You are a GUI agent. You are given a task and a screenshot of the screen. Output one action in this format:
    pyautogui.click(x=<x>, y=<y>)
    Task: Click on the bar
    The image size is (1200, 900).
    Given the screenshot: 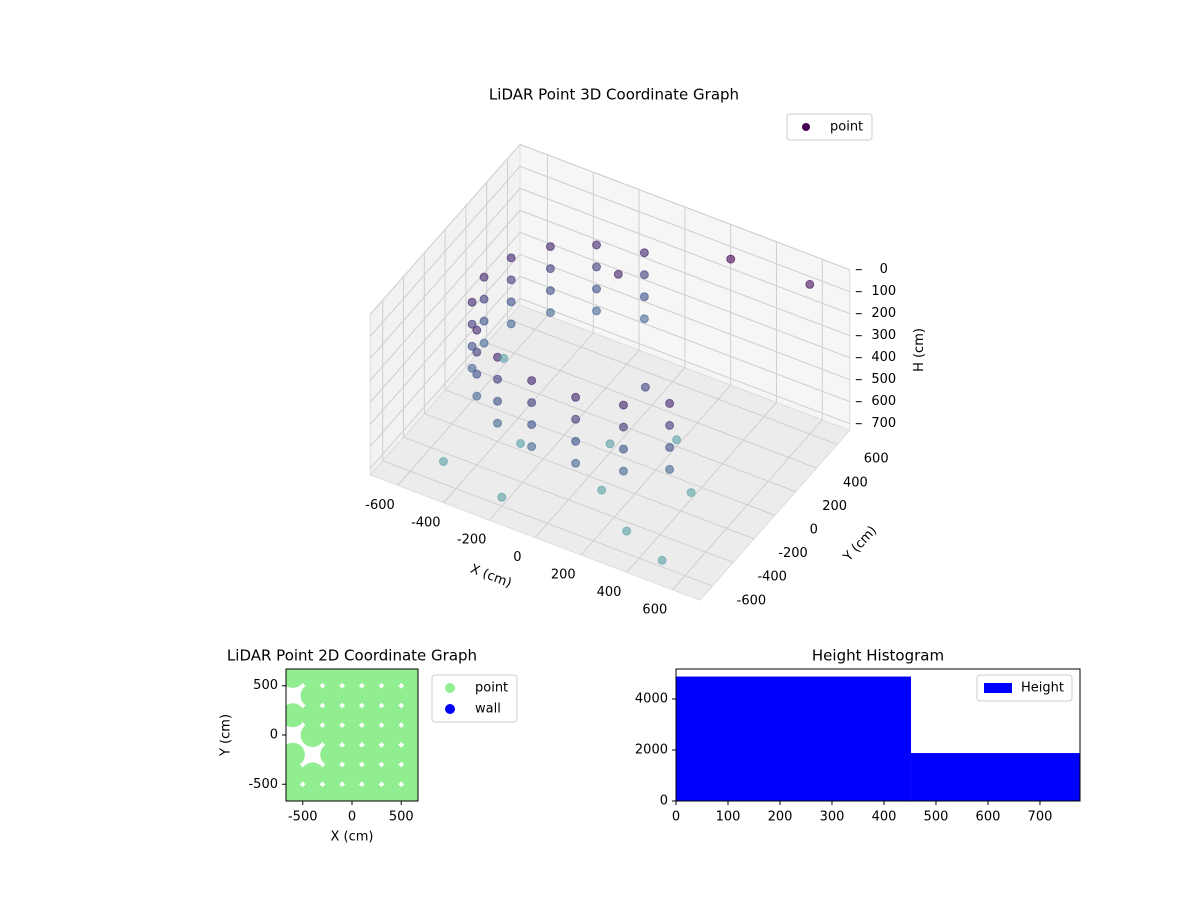 What is the action you would take?
    pyautogui.click(x=794, y=738)
    